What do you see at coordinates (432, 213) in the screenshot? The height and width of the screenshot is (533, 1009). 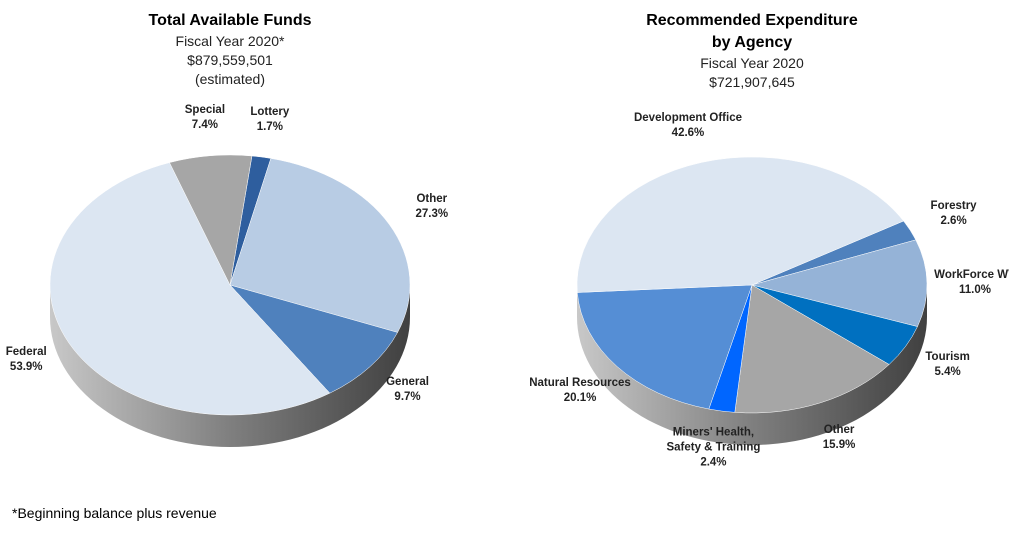 I see `slice-percent: 27.3%` at bounding box center [432, 213].